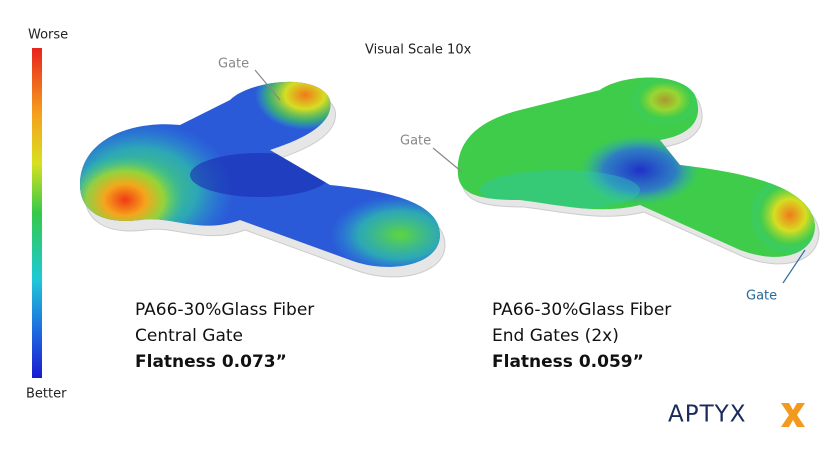 Image resolution: width=840 pixels, height=454 pixels. Describe the element at coordinates (211, 362) in the screenshot. I see `caption: Flatness 0.073”` at that location.